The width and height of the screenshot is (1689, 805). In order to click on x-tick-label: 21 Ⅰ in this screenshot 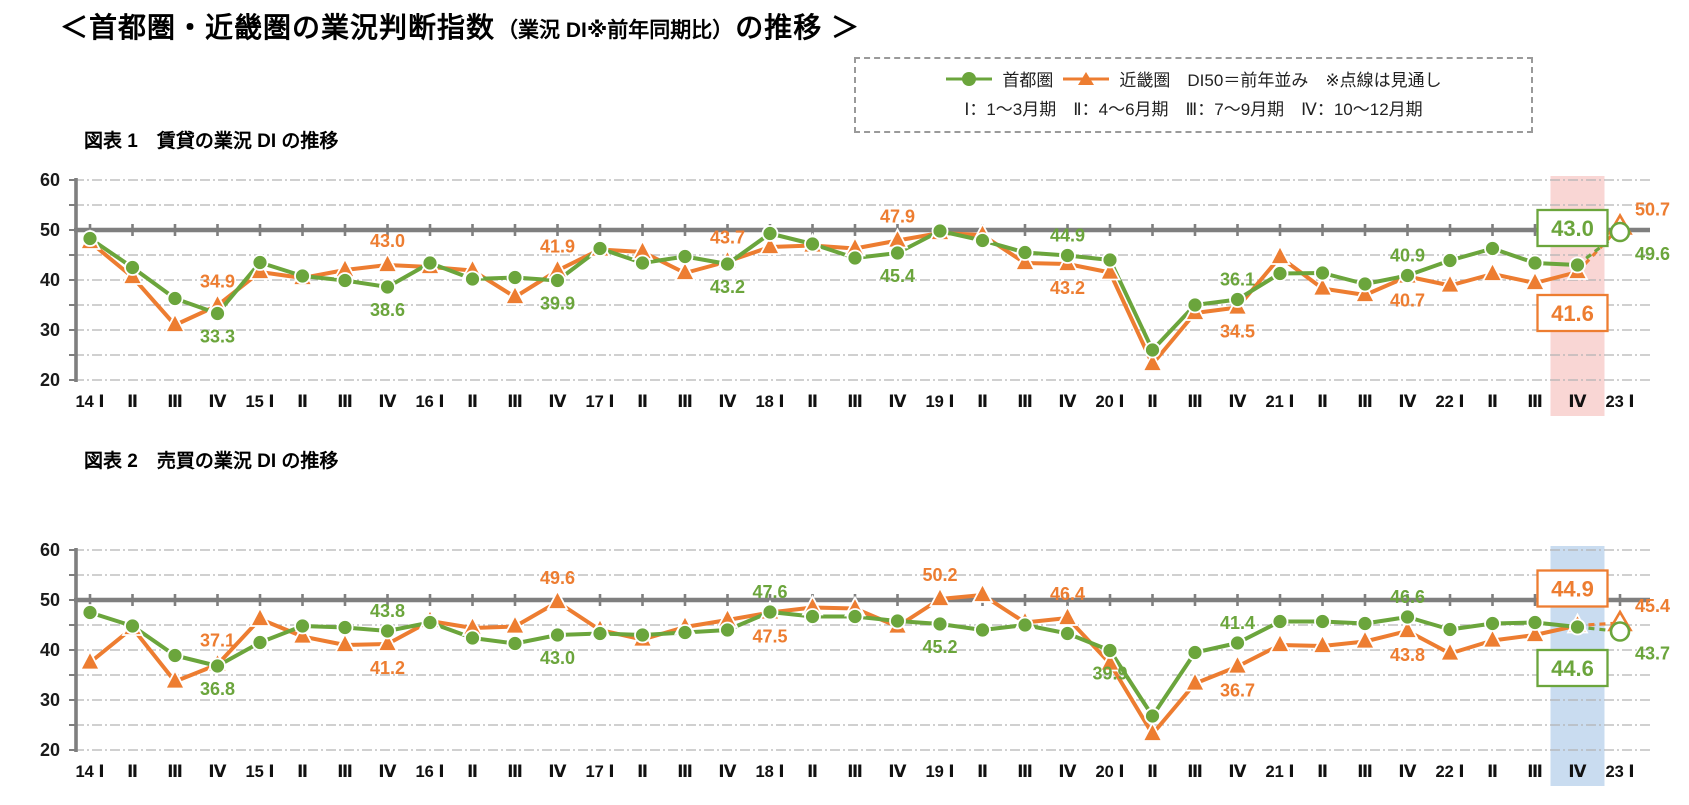, I will do `click(1279, 772)`.